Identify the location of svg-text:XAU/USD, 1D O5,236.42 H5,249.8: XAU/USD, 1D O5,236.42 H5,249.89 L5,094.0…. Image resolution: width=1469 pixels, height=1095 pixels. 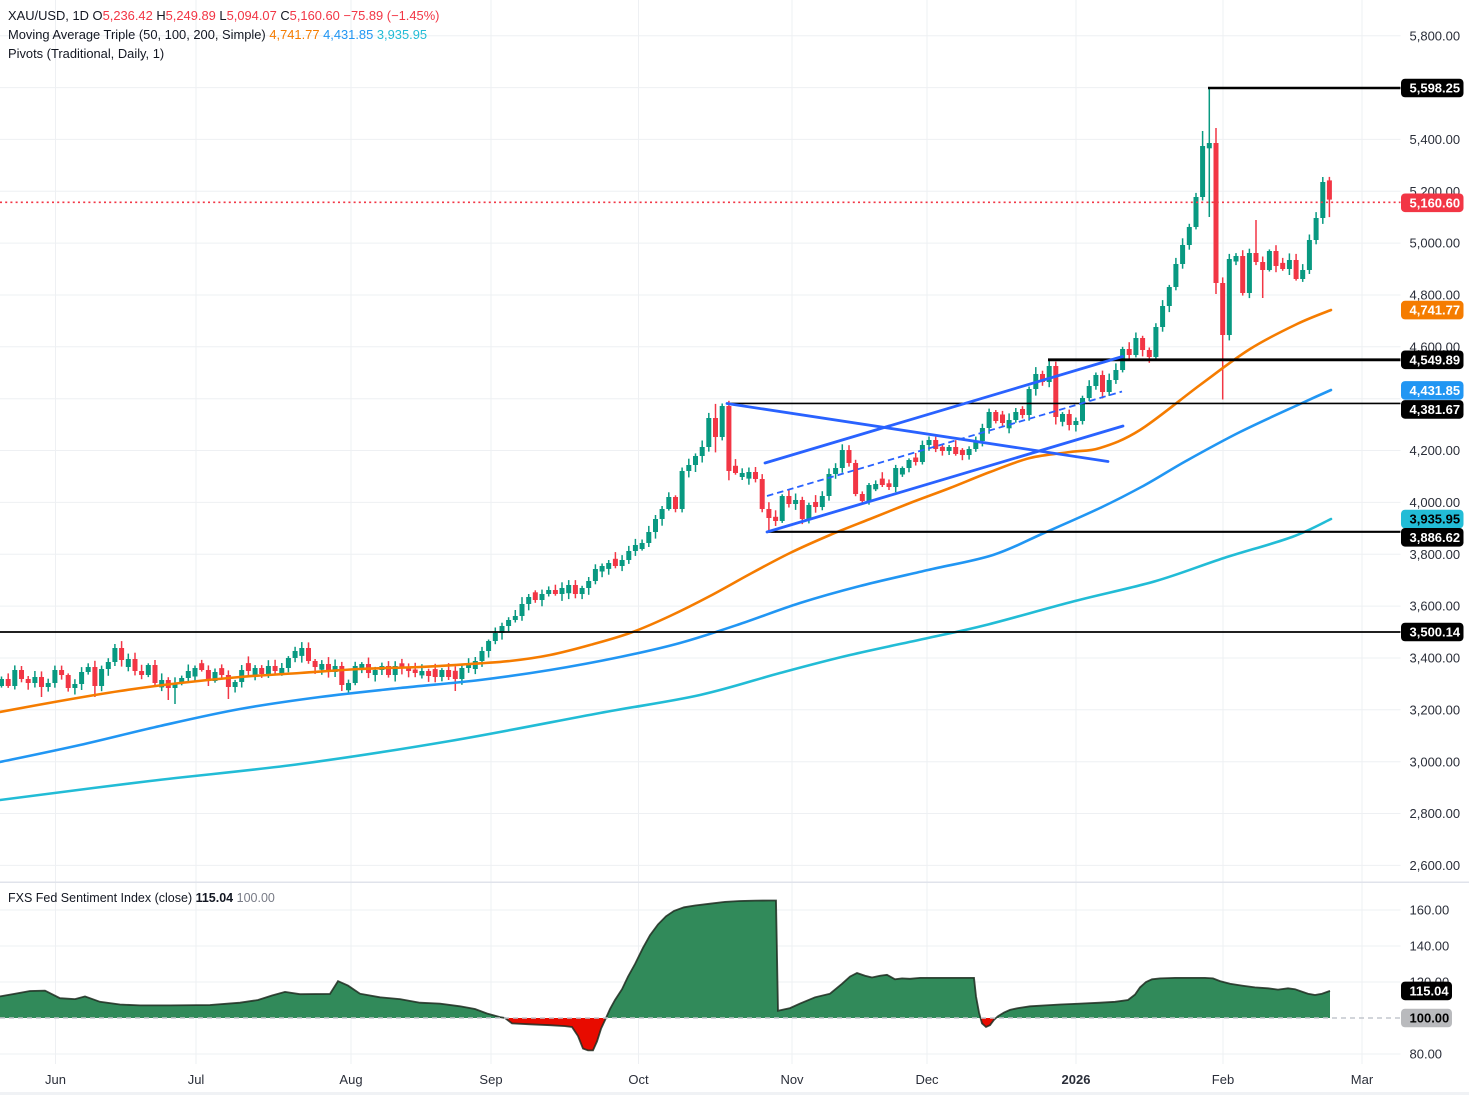
(223, 15).